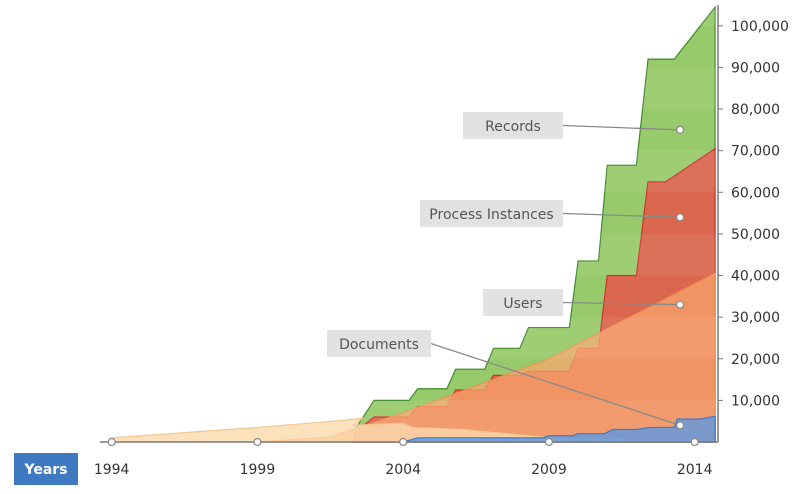  I want to click on callout-label: Users, so click(522, 304).